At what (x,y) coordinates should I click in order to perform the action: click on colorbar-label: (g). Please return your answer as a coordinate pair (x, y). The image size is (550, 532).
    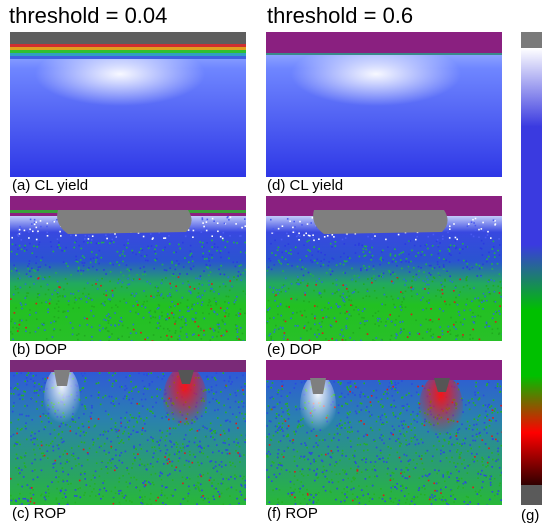
    Looking at the image, I should click on (530, 515).